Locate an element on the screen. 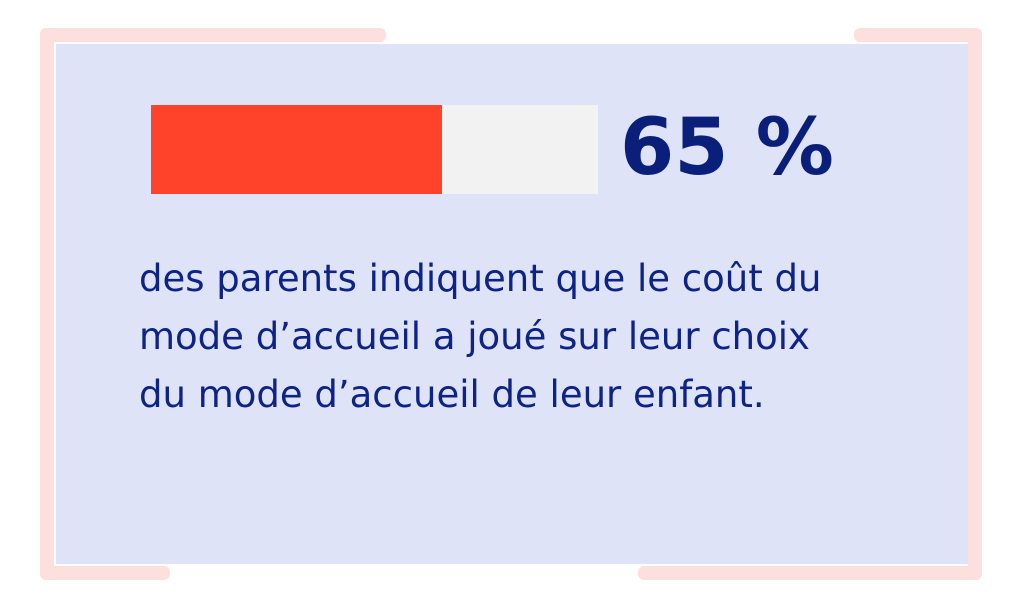  percent-value: 65 % is located at coordinates (727, 148).